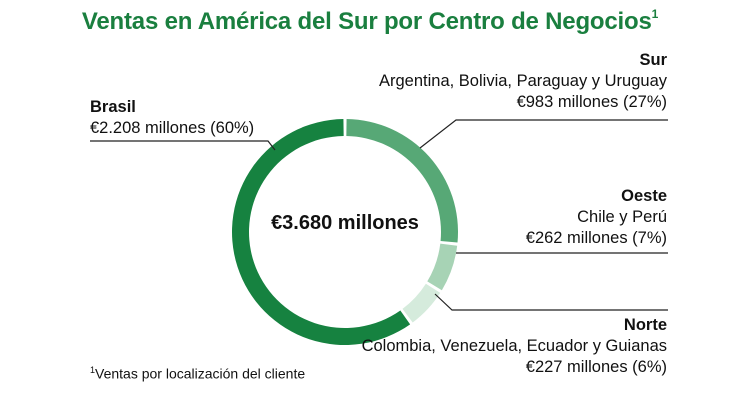 This screenshot has width=740, height=400. What do you see at coordinates (622, 217) in the screenshot?
I see `slice-detail-oeste: Chile y Perú` at bounding box center [622, 217].